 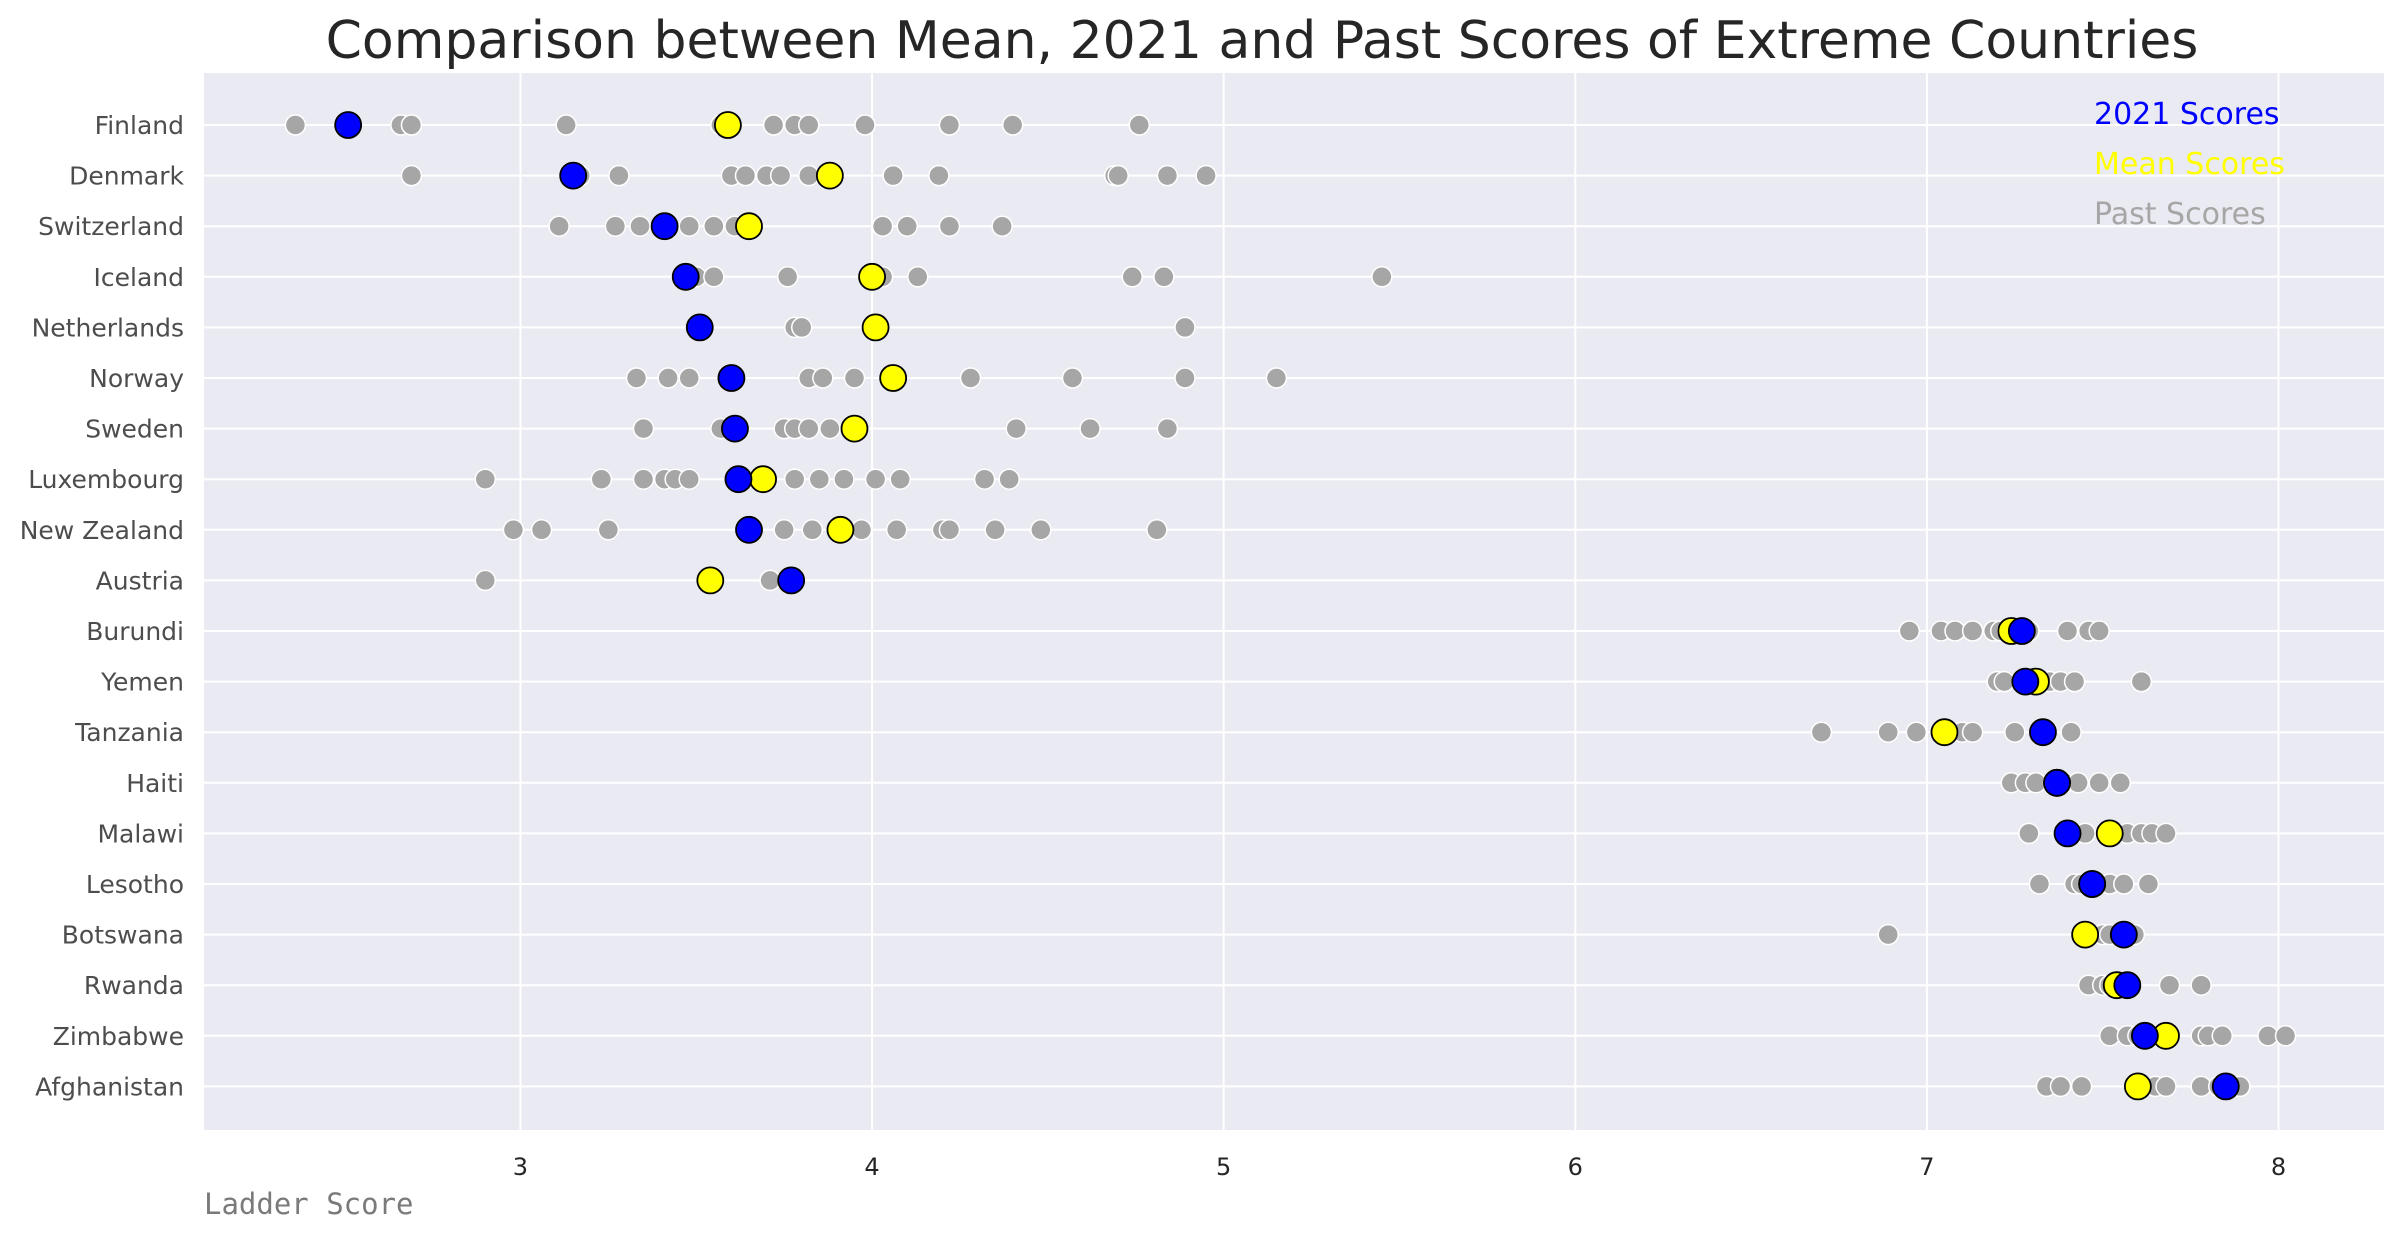 I want to click on y-tick-label: Botswana, so click(x=123, y=935).